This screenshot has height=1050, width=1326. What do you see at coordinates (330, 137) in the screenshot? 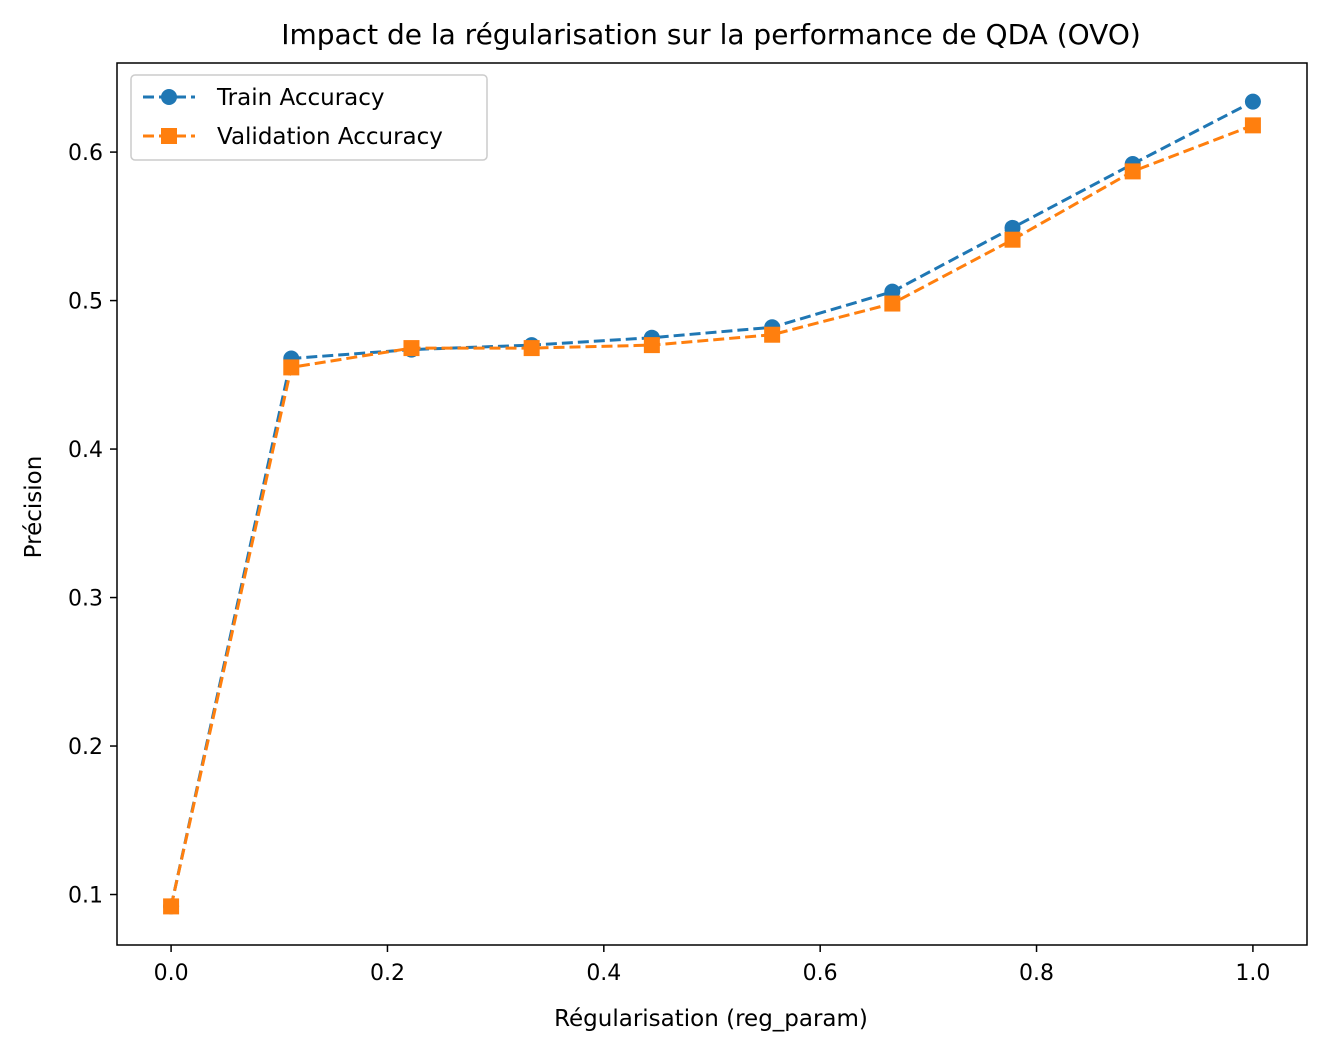
I see `legend-label: Validation Accuracy` at bounding box center [330, 137].